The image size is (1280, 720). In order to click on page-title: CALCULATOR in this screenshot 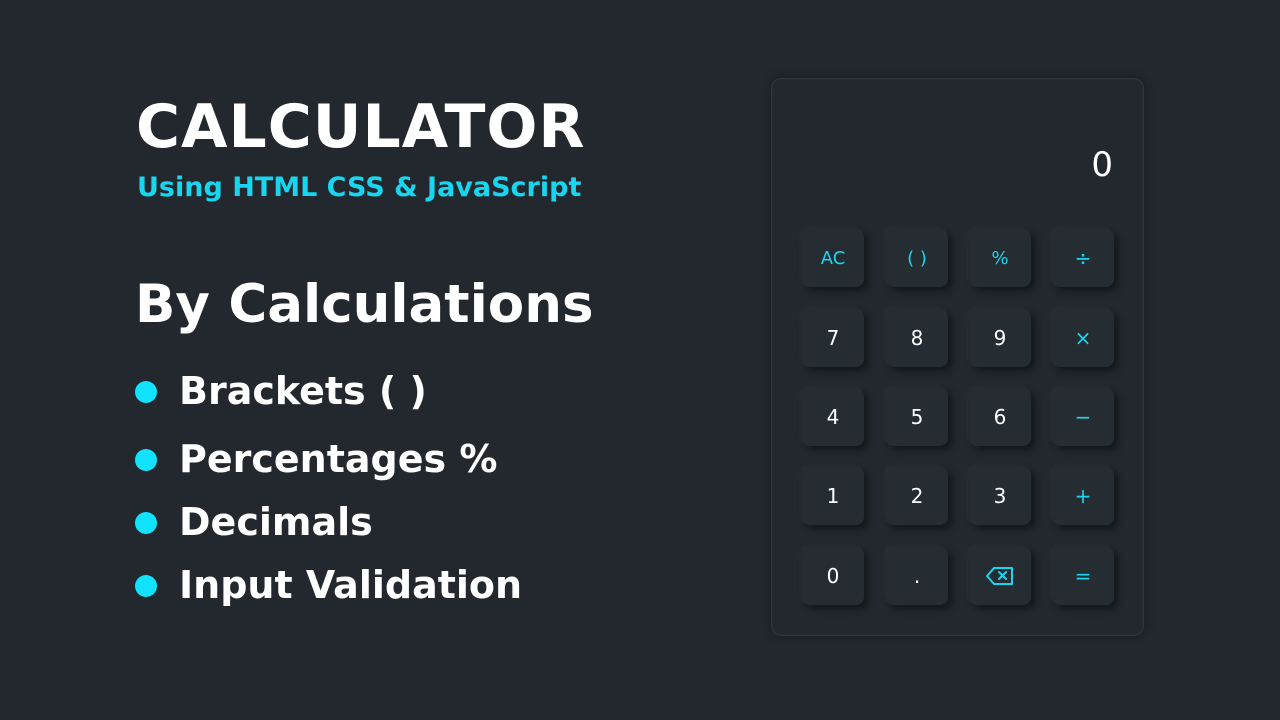, I will do `click(361, 127)`.